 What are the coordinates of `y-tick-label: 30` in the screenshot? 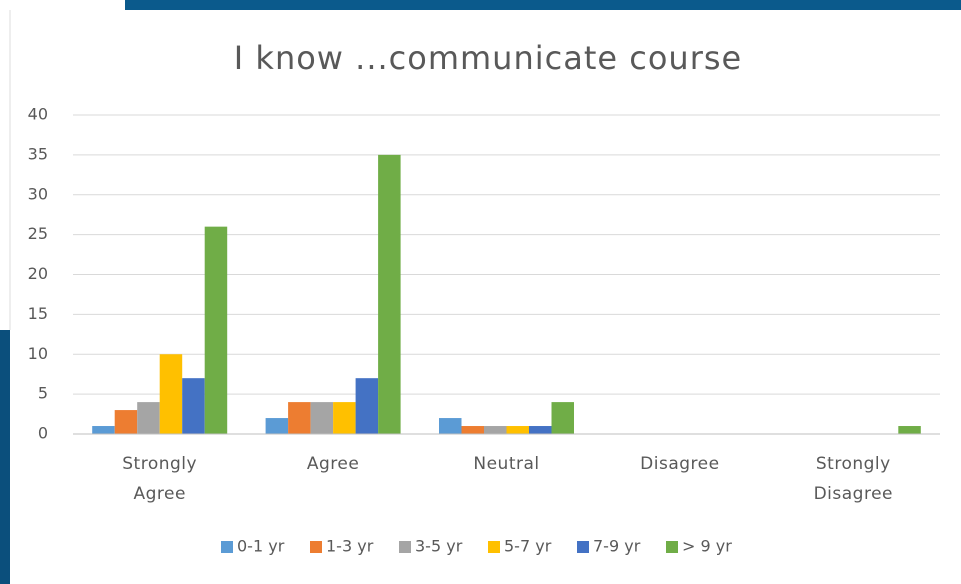 It's located at (38, 193).